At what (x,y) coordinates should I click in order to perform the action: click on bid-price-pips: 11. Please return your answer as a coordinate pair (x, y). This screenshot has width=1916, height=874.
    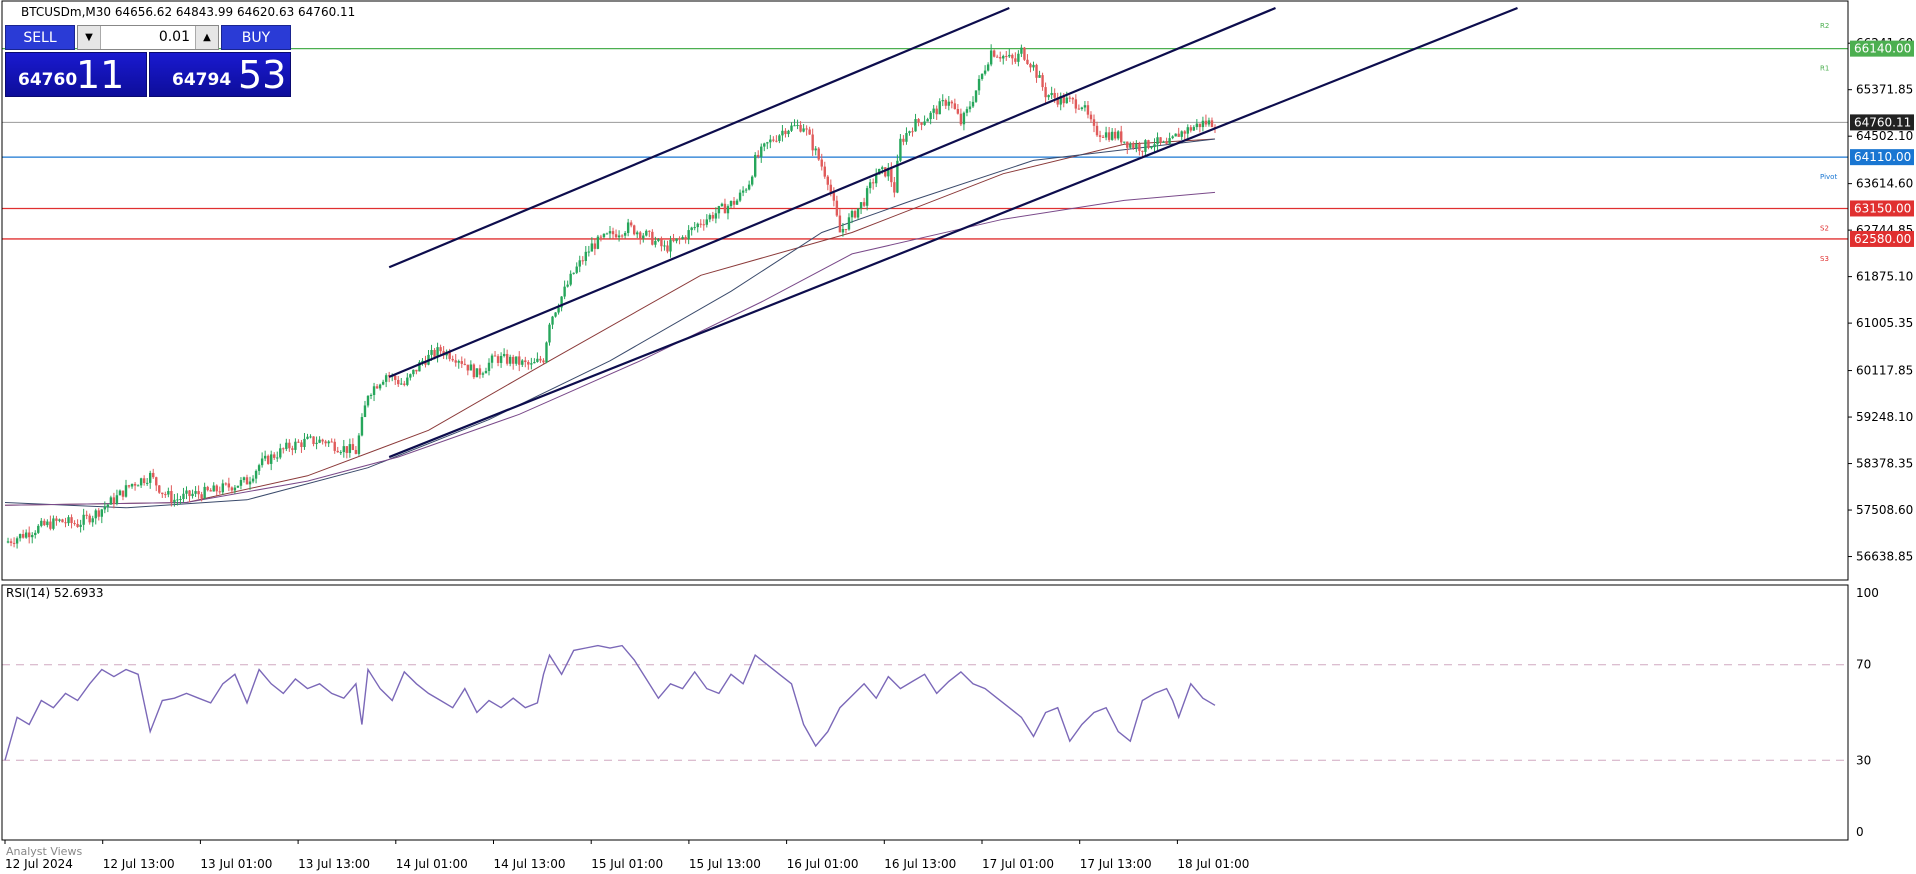
    Looking at the image, I should click on (100, 75).